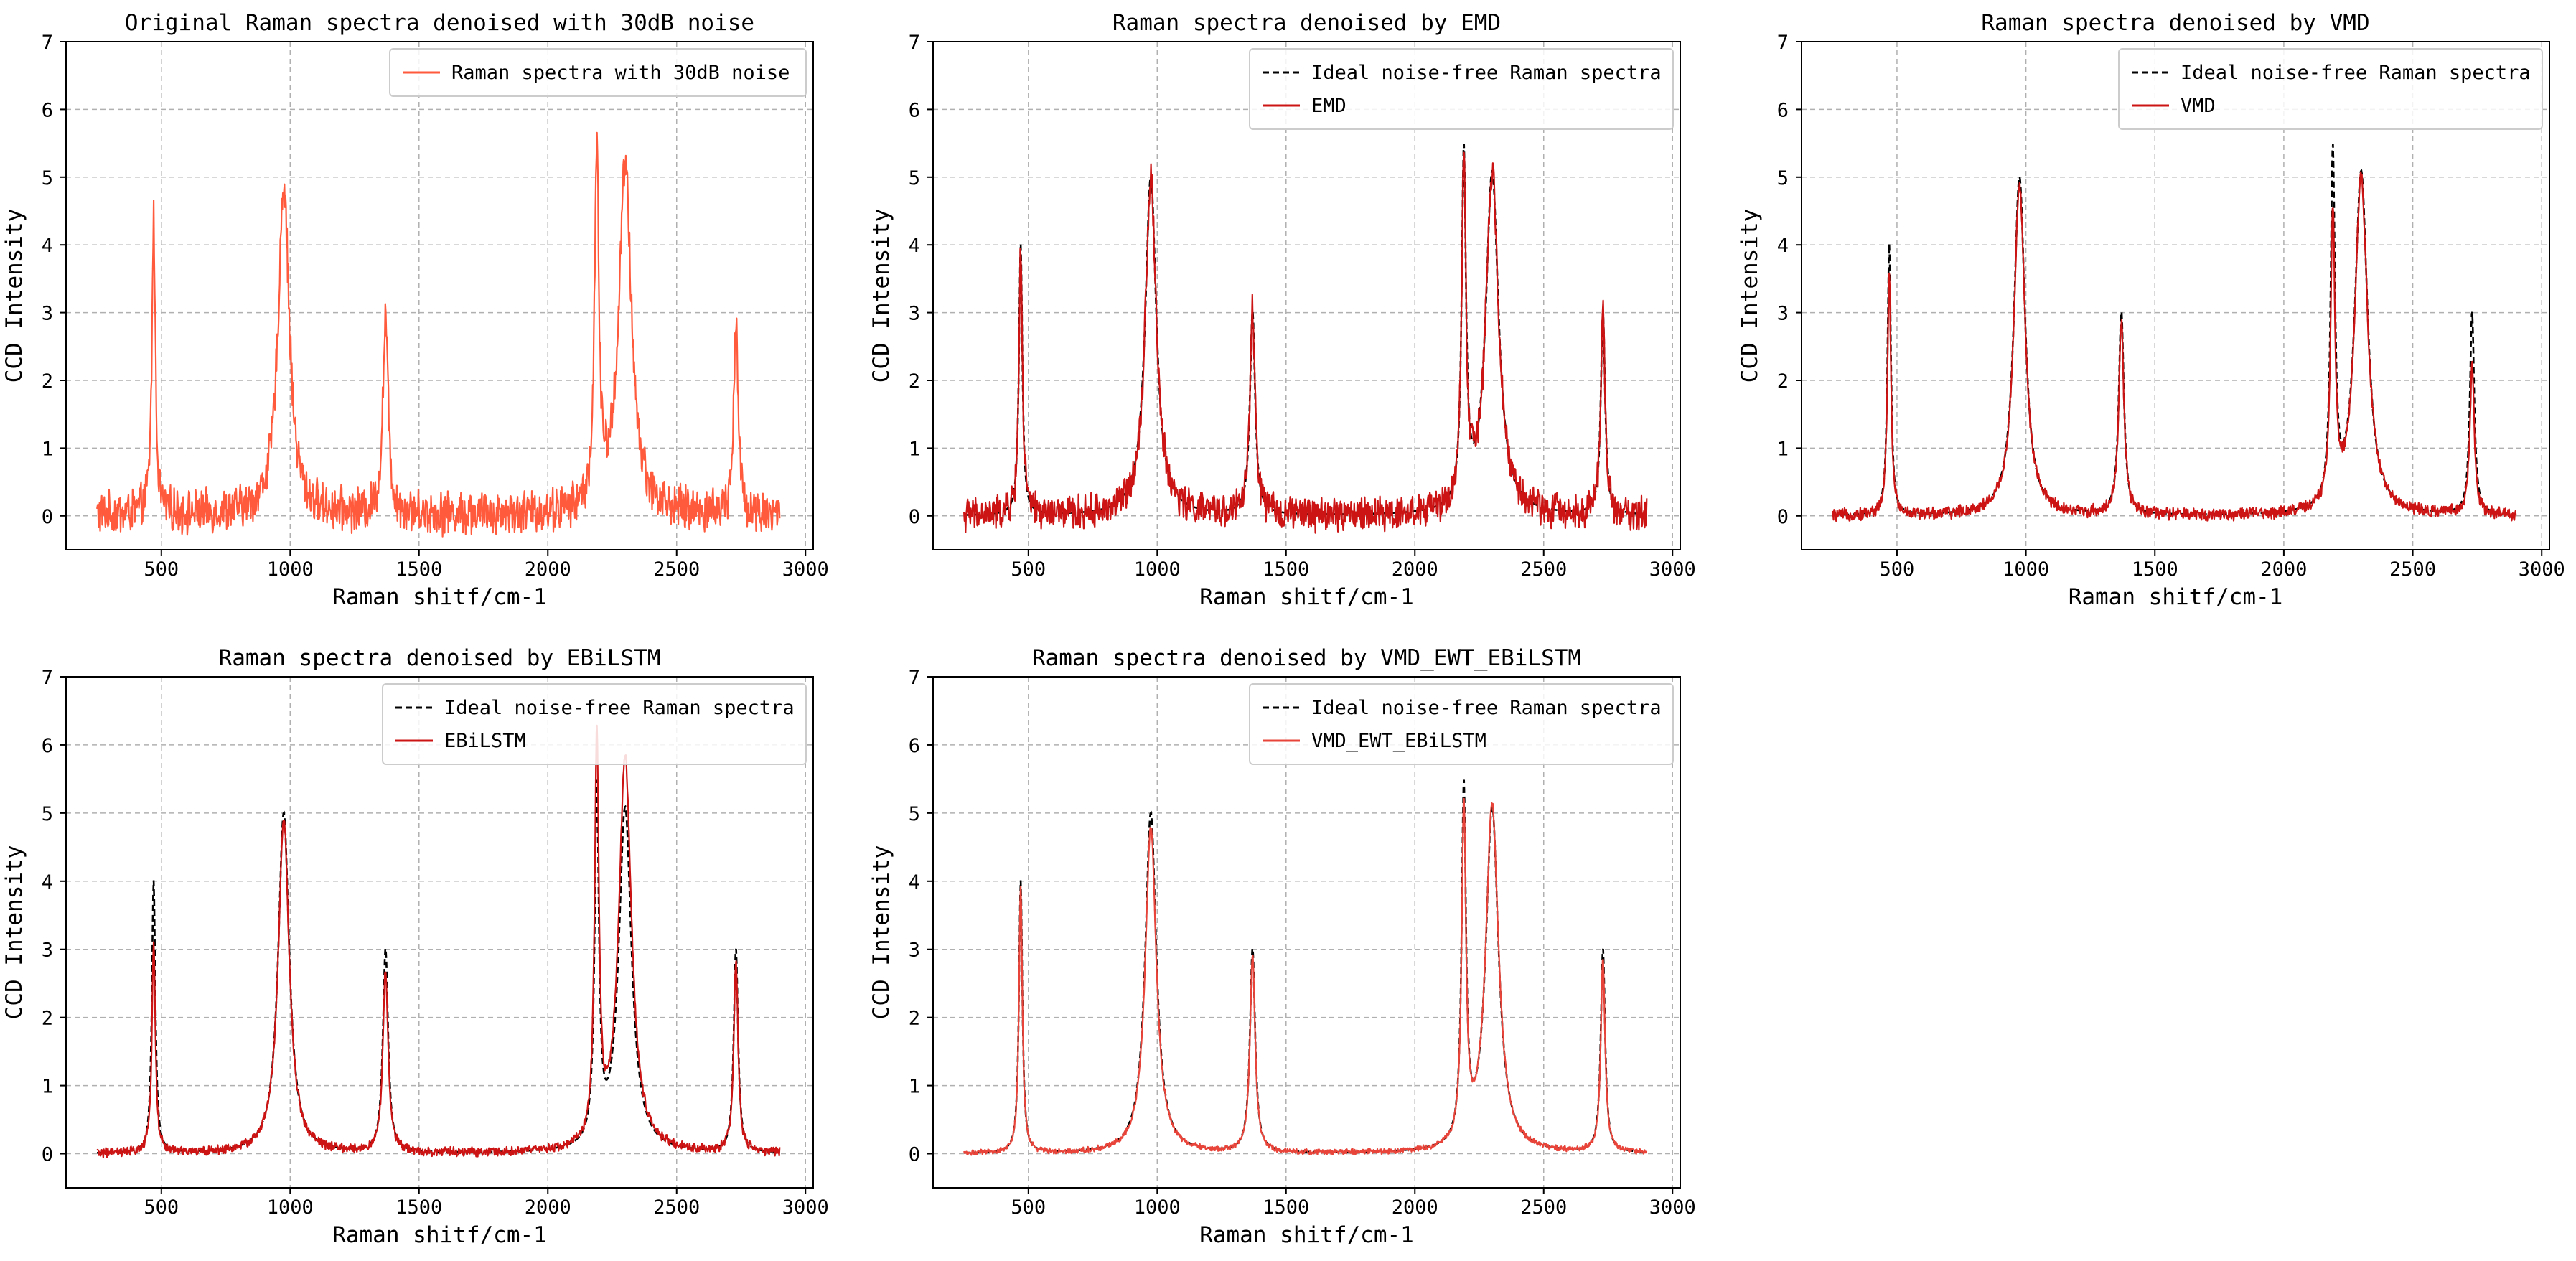 This screenshot has width=2576, height=1261. I want to click on legend-label: Raman spectra with 30dB noise, so click(620, 73).